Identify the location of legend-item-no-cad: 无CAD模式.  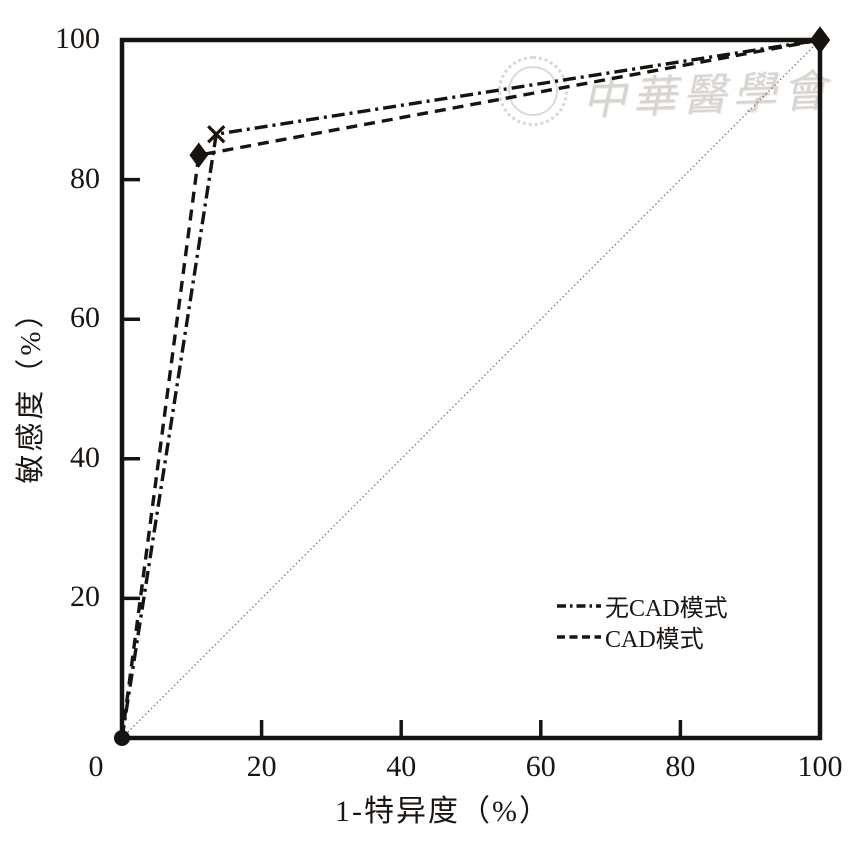
(642, 606).